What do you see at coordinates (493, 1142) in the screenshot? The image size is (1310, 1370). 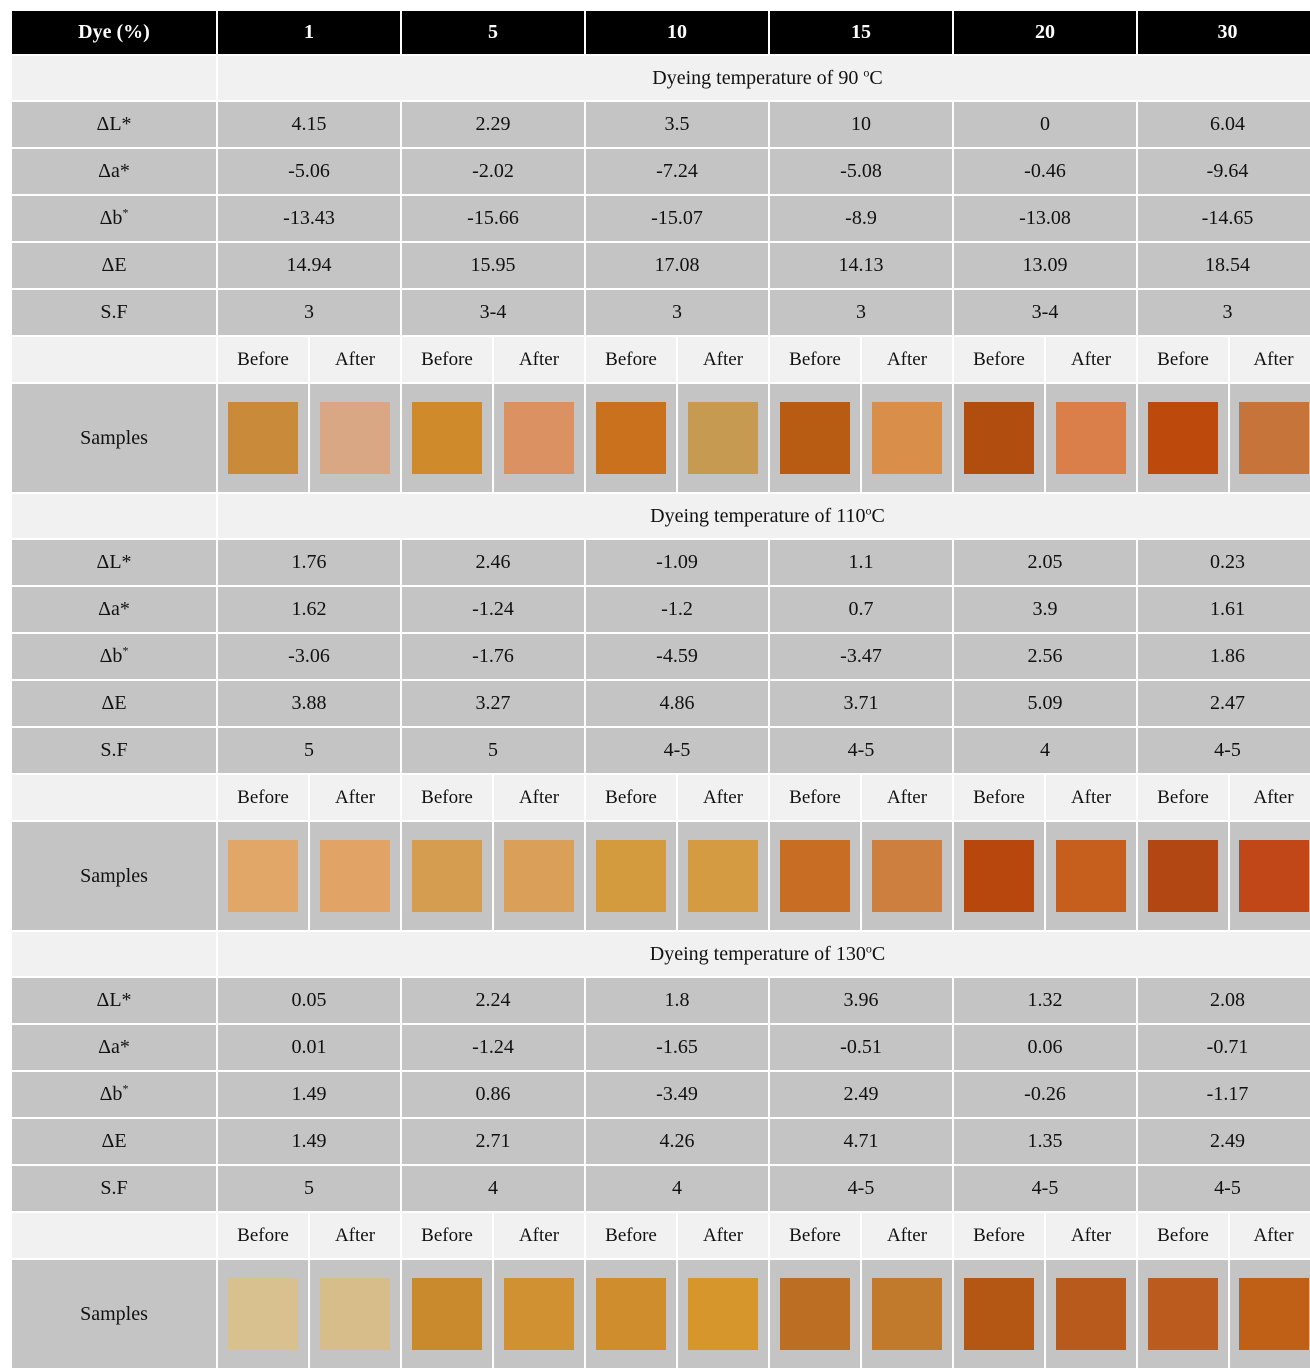 I see `delta-e-value: 2.71` at bounding box center [493, 1142].